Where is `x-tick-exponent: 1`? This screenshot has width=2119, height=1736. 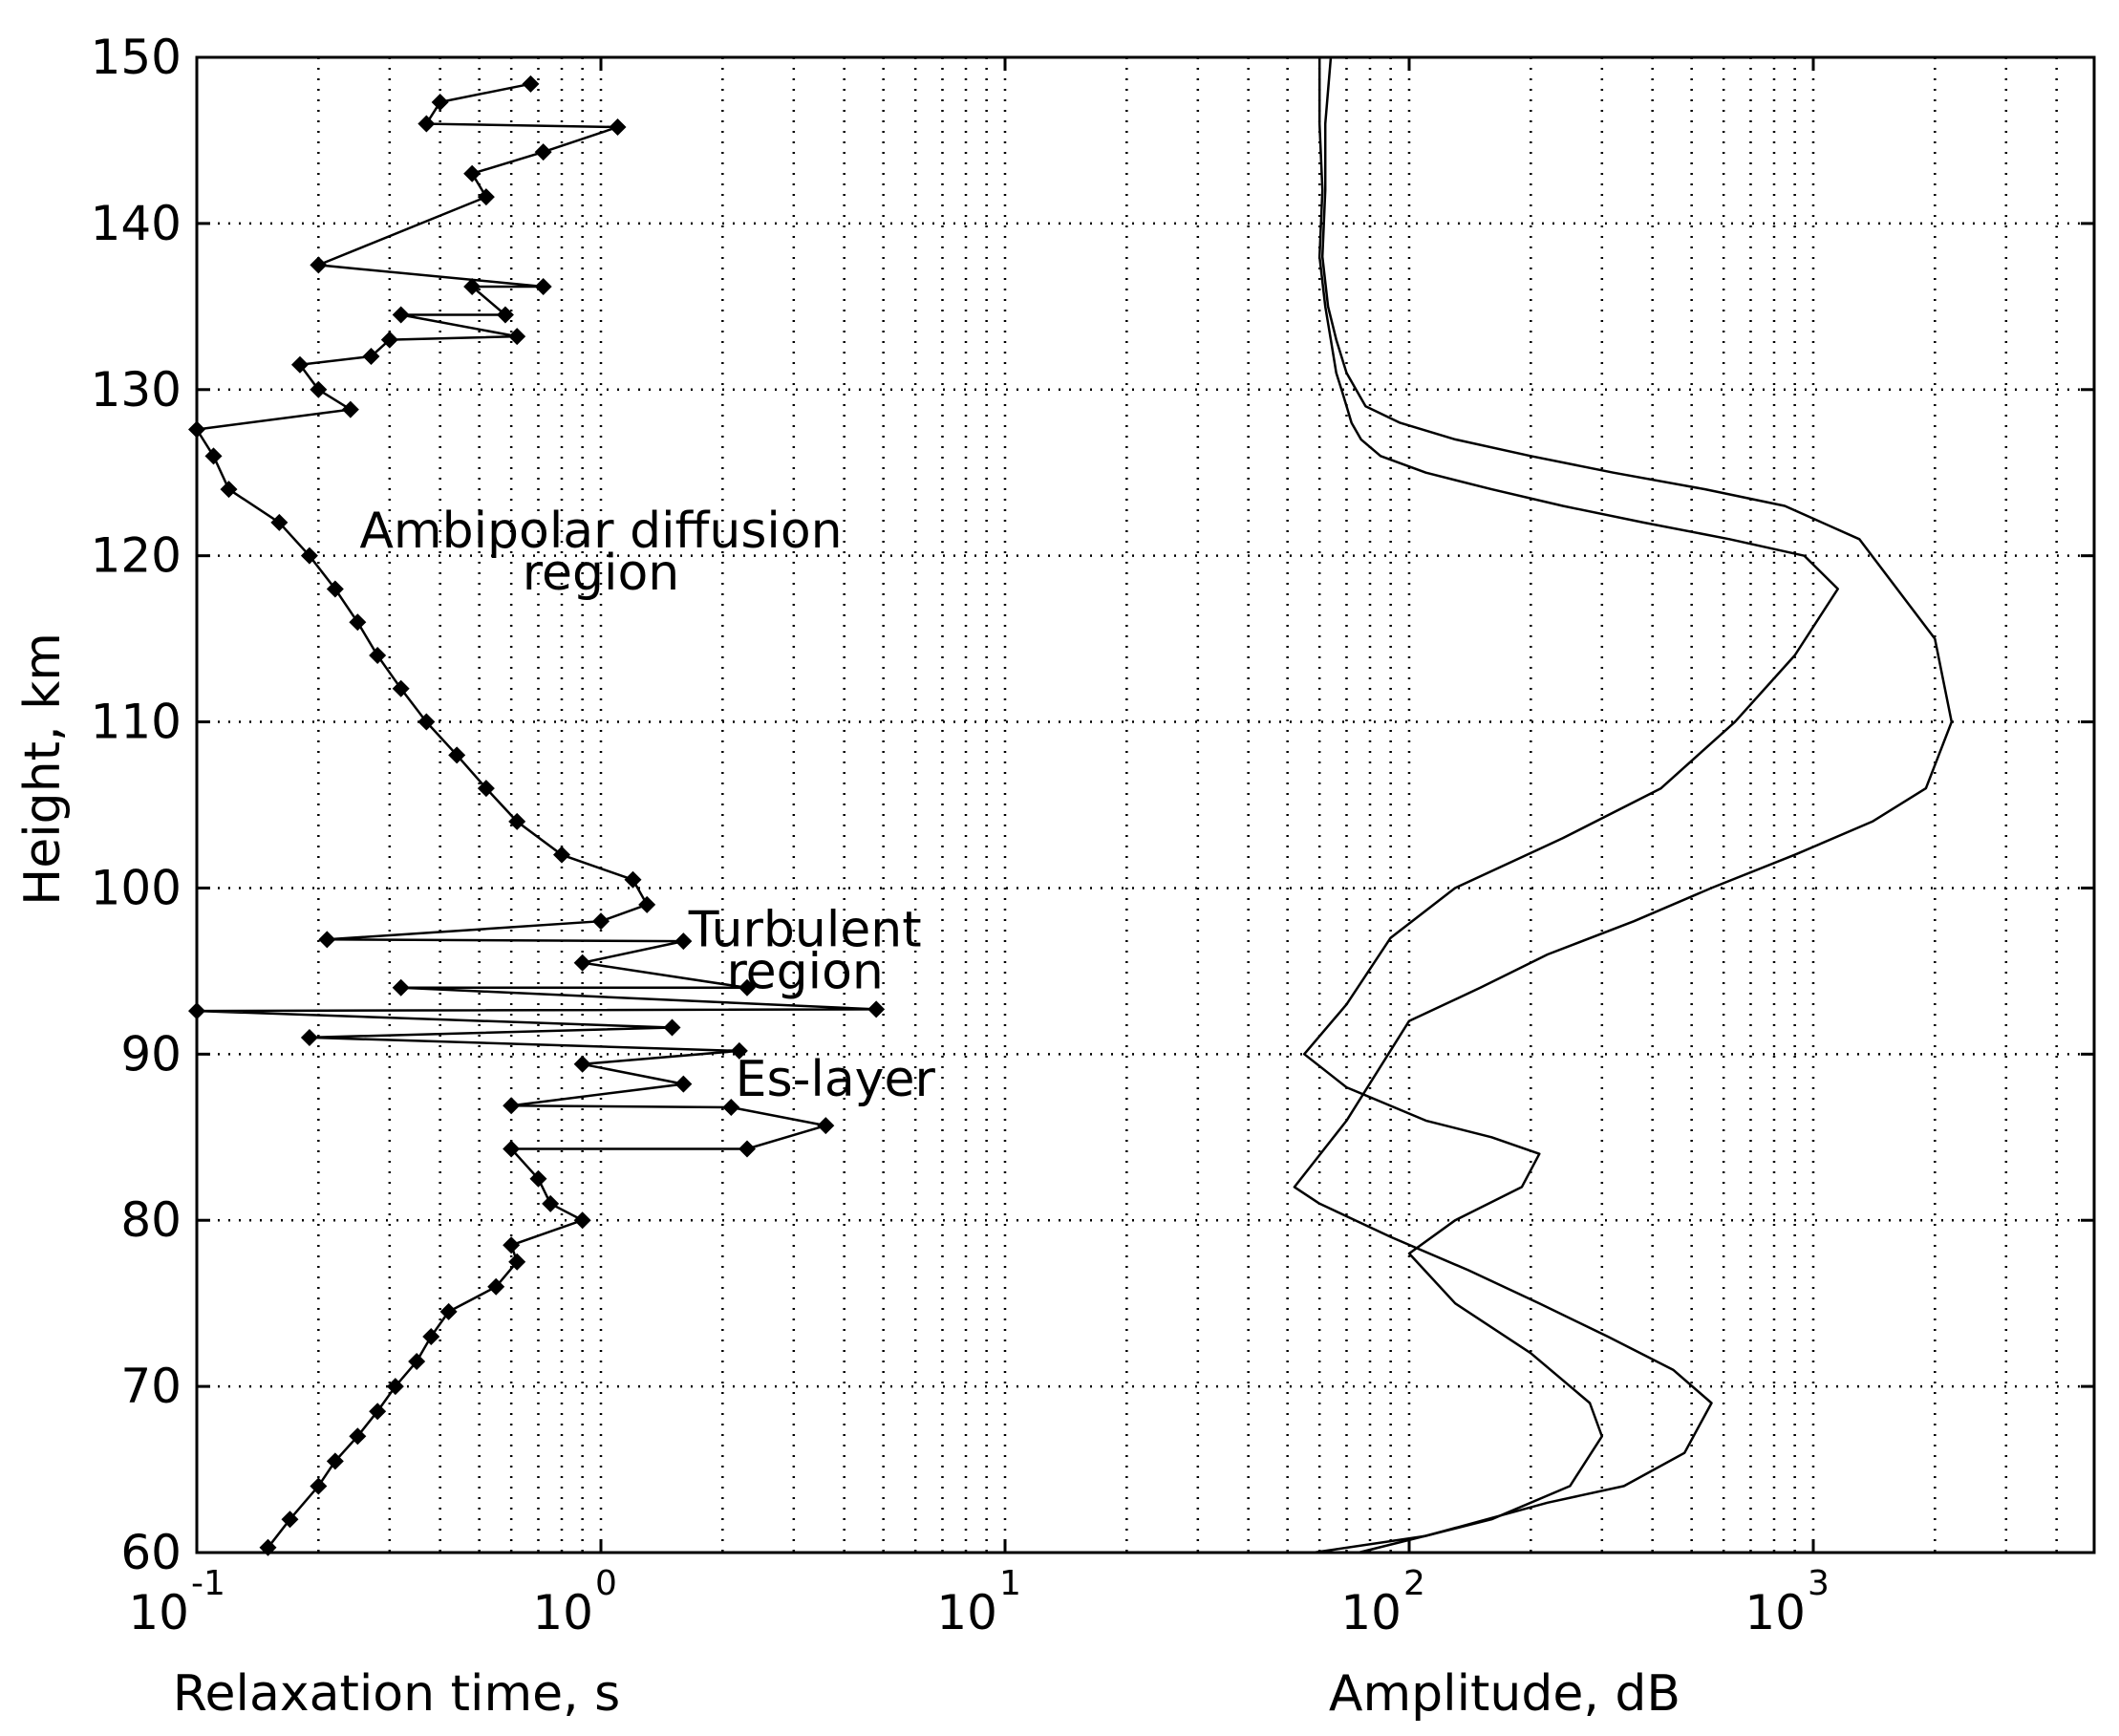
x-tick-exponent: 1 is located at coordinates (1010, 1583).